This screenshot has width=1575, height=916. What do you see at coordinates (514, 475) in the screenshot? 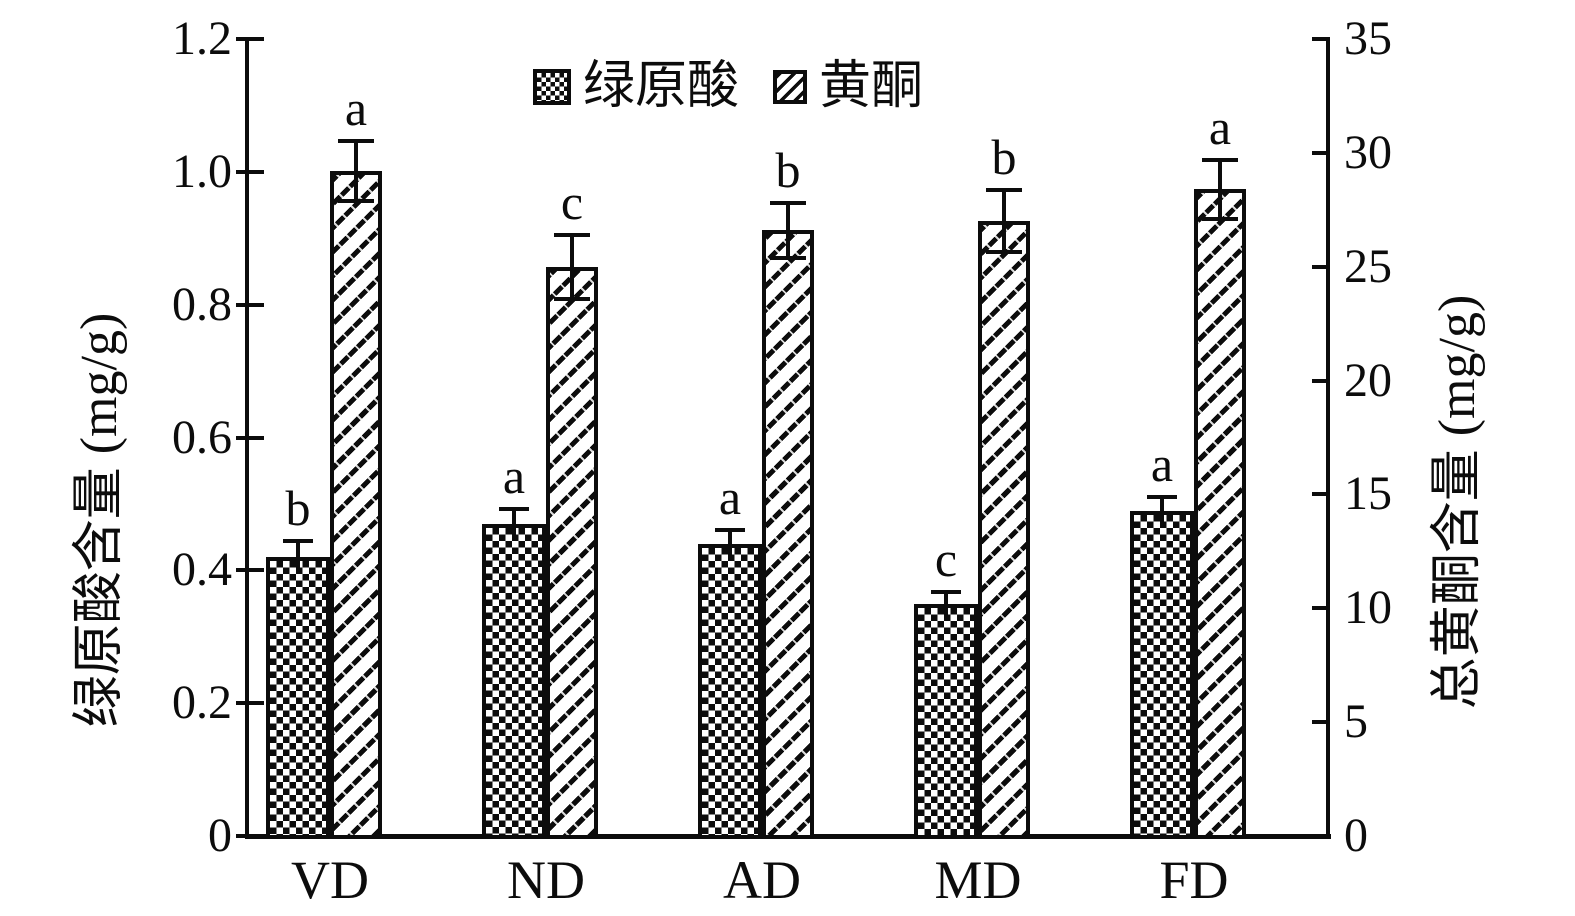
I see `sig-letter-绿原酸-ND: a` at bounding box center [514, 475].